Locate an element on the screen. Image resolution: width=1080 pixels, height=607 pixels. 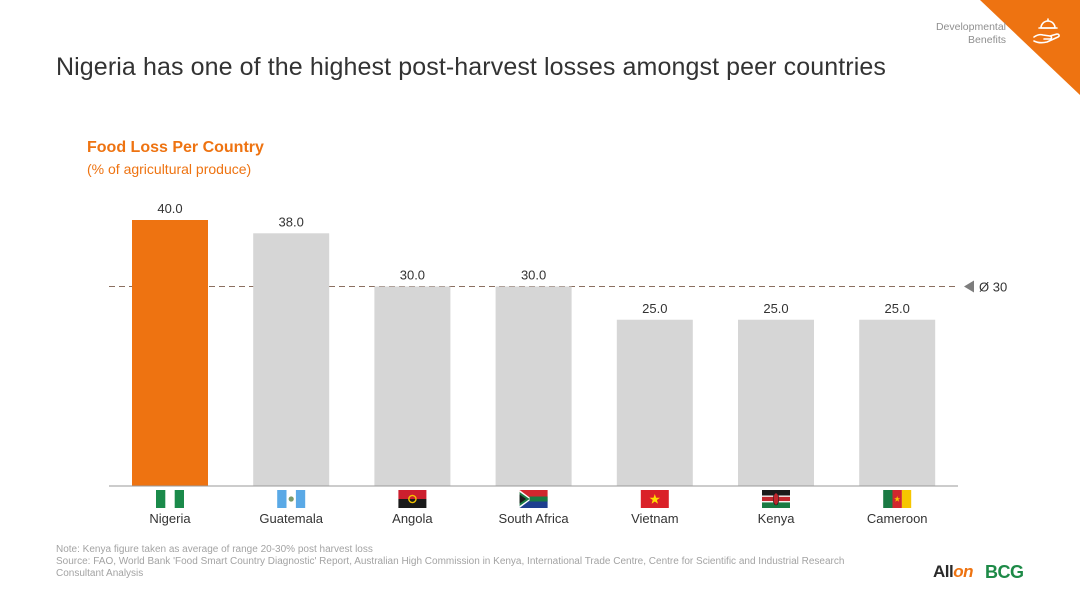
data-label: 38.0 is located at coordinates (291, 221).